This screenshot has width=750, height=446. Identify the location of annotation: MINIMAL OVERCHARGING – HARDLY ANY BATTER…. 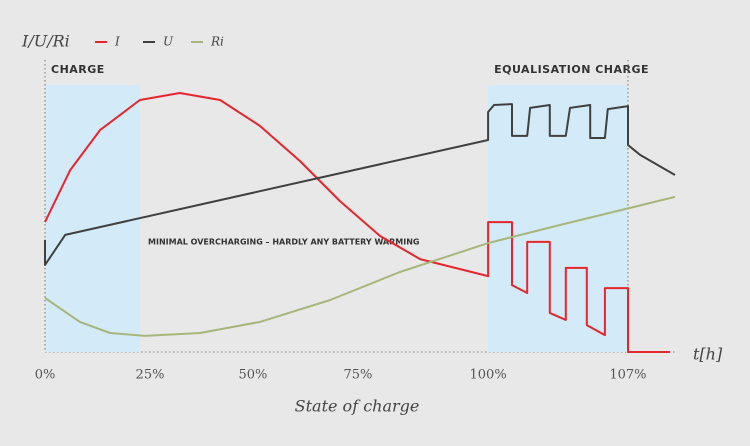
(283, 242).